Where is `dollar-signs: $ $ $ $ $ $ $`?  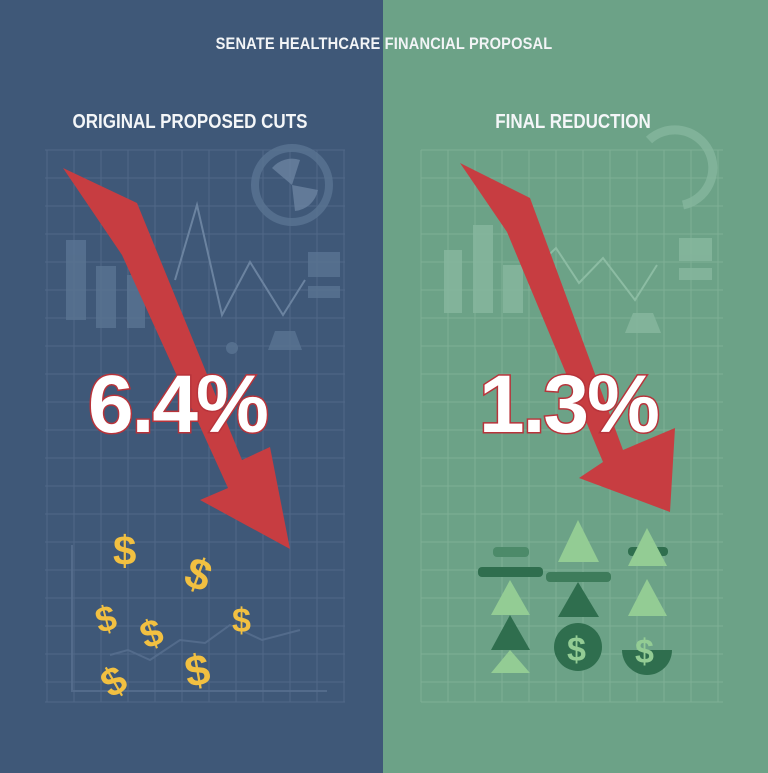 dollar-signs: $ $ $ $ $ $ $ is located at coordinates (171, 617).